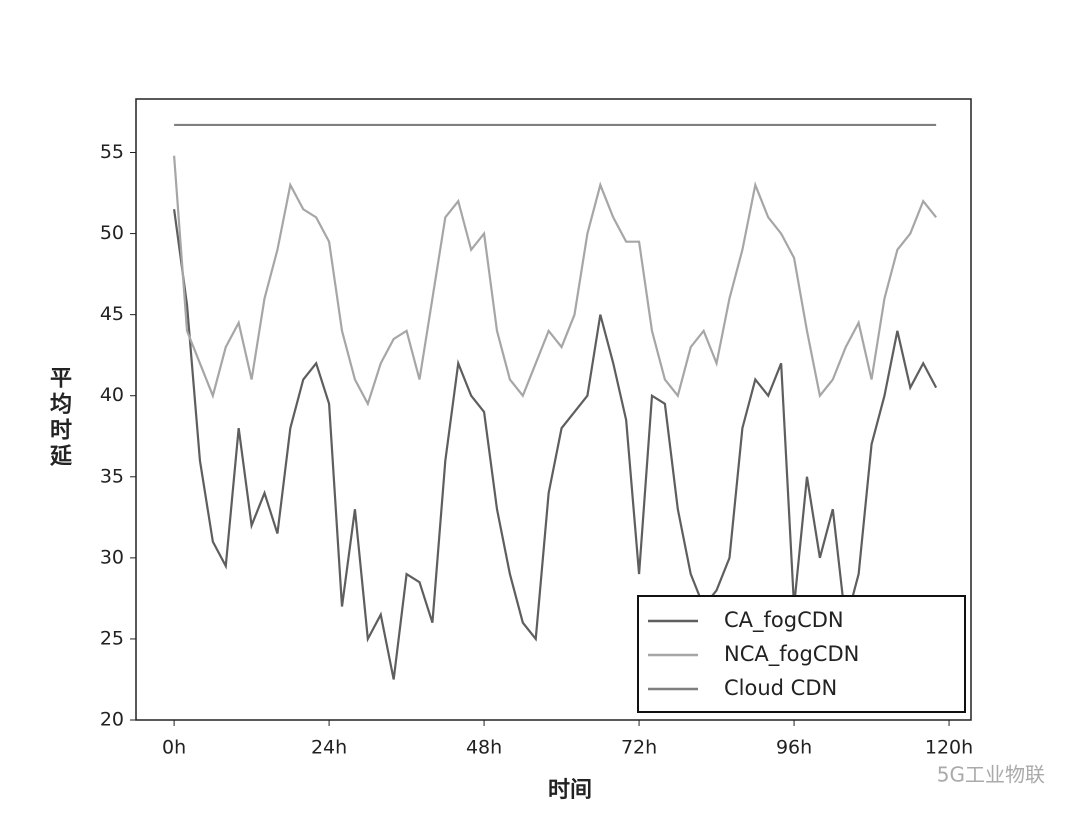 The image size is (1080, 828). What do you see at coordinates (780, 688) in the screenshot?
I see `legend-label: Cloud CDN` at bounding box center [780, 688].